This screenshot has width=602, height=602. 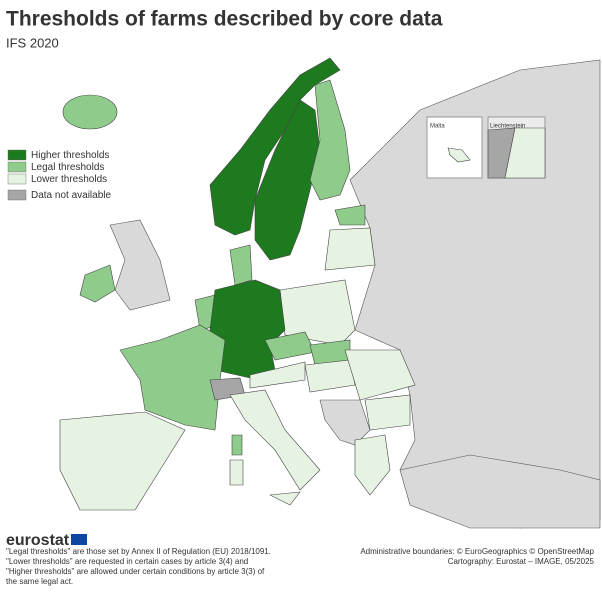 I want to click on legend-label: Higher thresholds, so click(x=70, y=155).